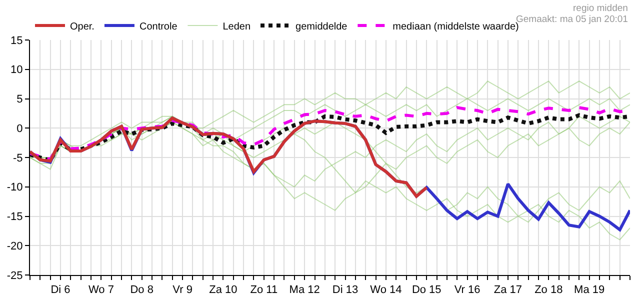 This screenshot has height=300, width=635. What do you see at coordinates (548, 290) in the screenshot?
I see `x-tick-label: Zo 18` at bounding box center [548, 290].